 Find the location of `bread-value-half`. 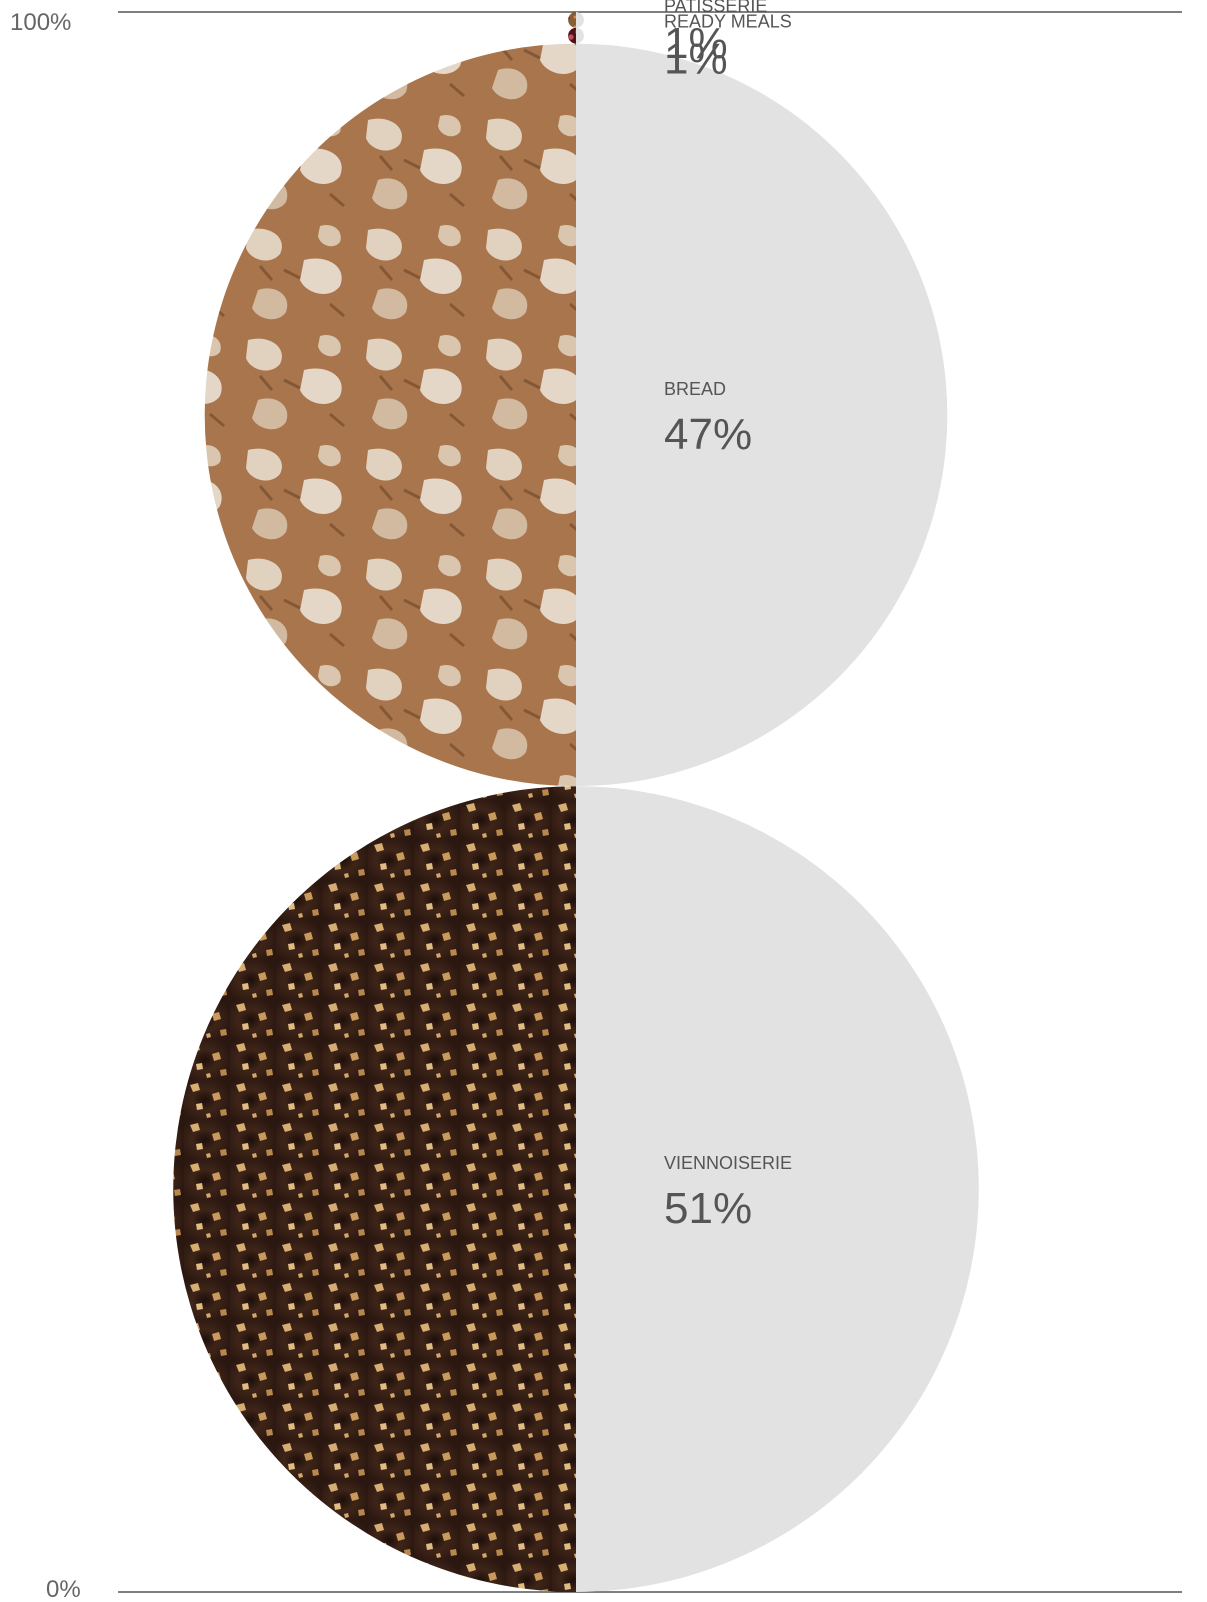

bread-value-half is located at coordinates (762, 415).